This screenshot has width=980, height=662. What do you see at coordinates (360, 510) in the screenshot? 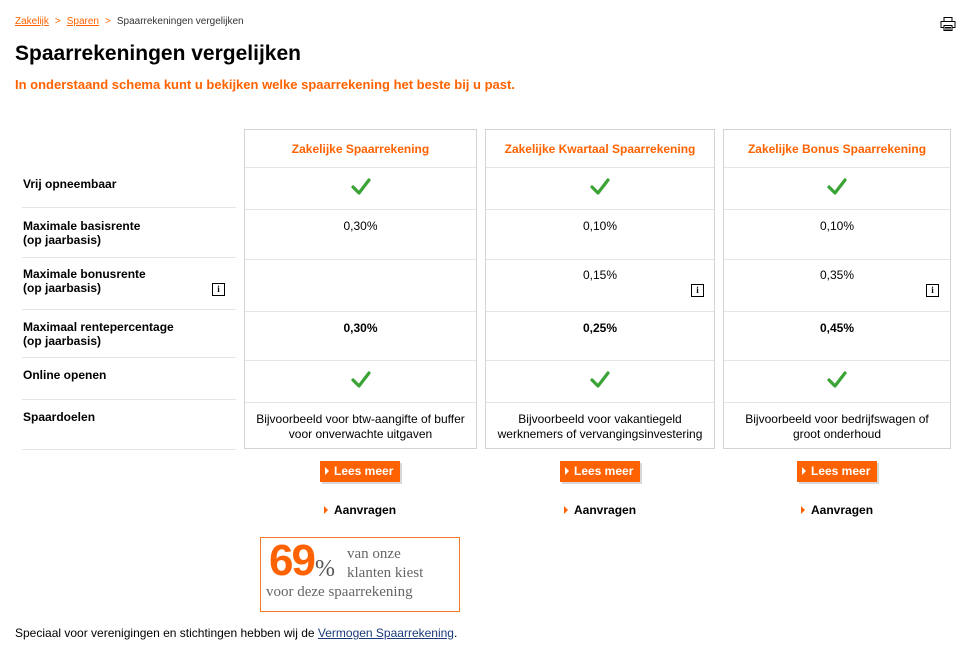
I see `aanvragen-link-spaarrekening: Aanvragen` at bounding box center [360, 510].